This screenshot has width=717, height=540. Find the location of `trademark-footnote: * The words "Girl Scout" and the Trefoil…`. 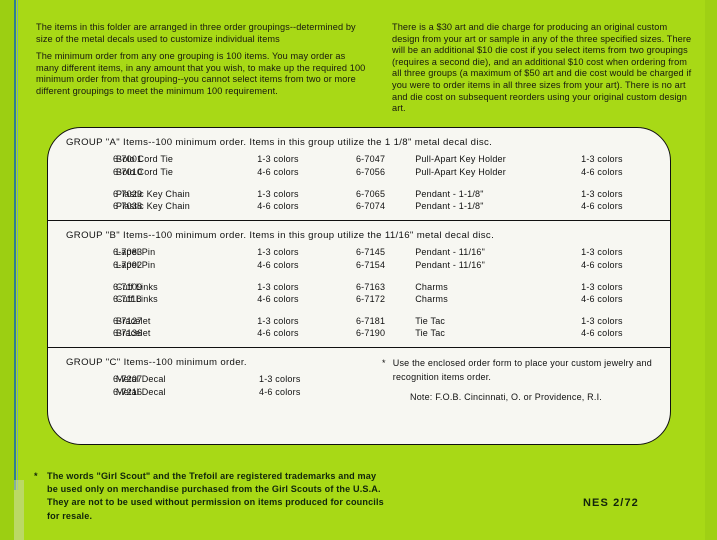

trademark-footnote: * The words "Girl Scout" and the Trefoil… is located at coordinates (249, 496).